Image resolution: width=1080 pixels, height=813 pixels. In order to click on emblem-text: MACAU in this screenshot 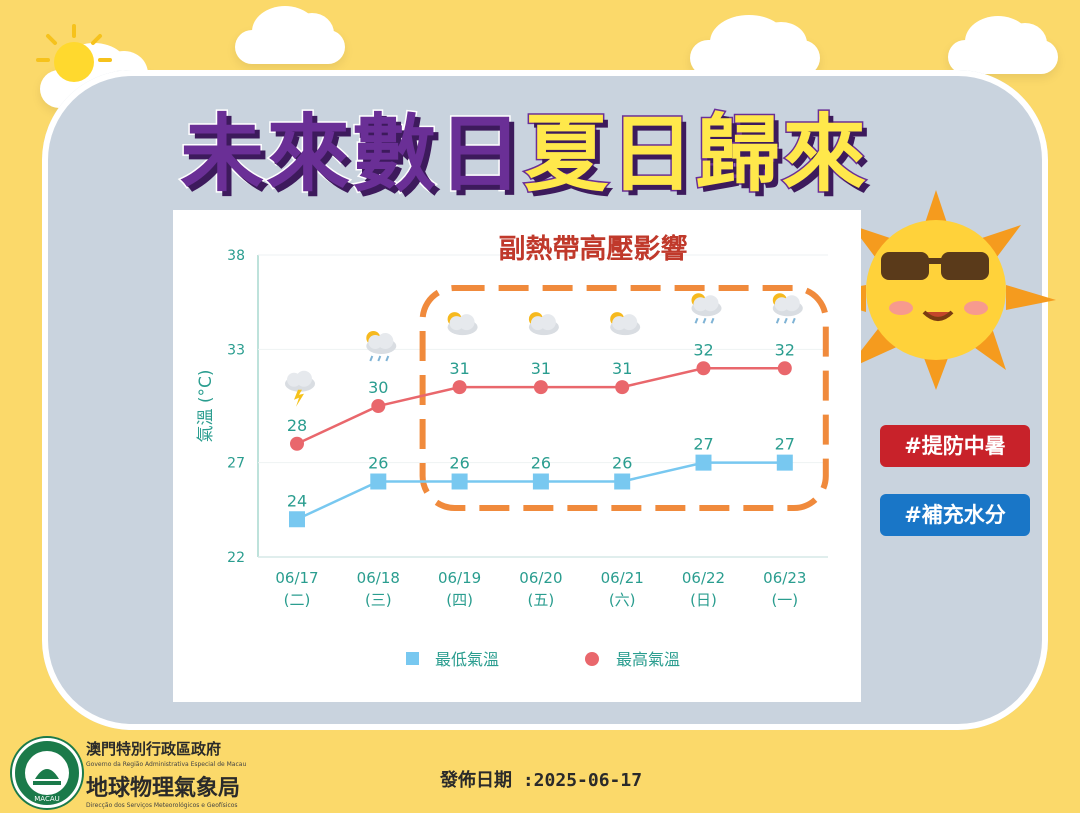, I will do `click(47, 799)`.